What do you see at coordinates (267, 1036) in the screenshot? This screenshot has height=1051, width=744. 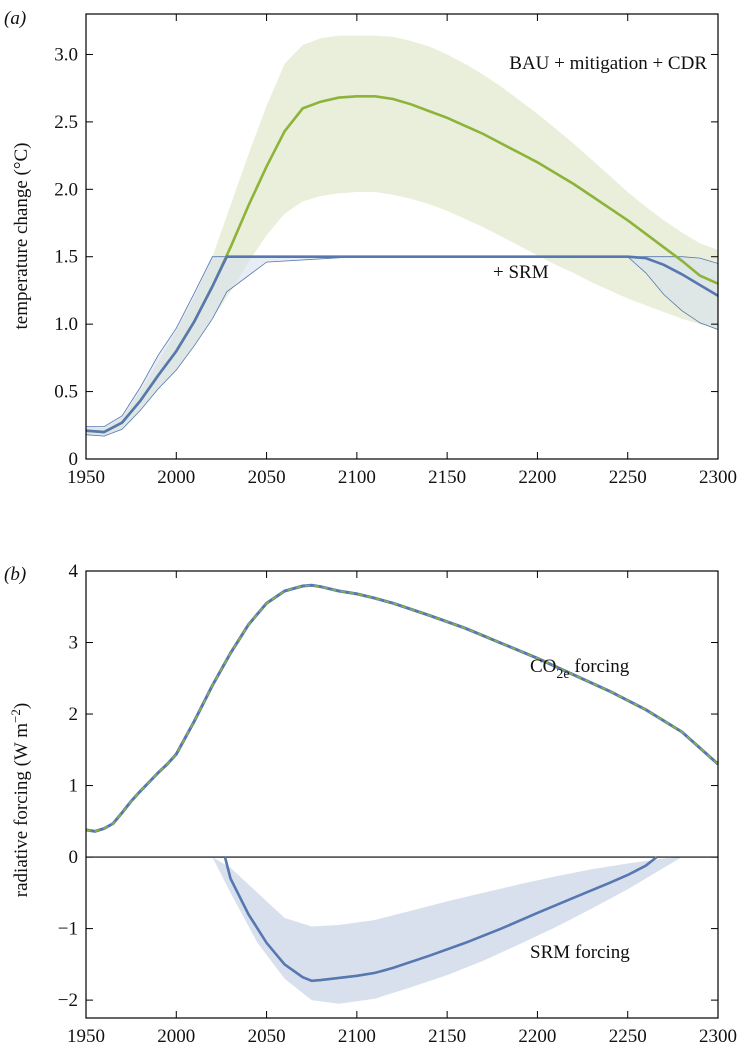 I see `forcing-x-tick-label: 2050` at bounding box center [267, 1036].